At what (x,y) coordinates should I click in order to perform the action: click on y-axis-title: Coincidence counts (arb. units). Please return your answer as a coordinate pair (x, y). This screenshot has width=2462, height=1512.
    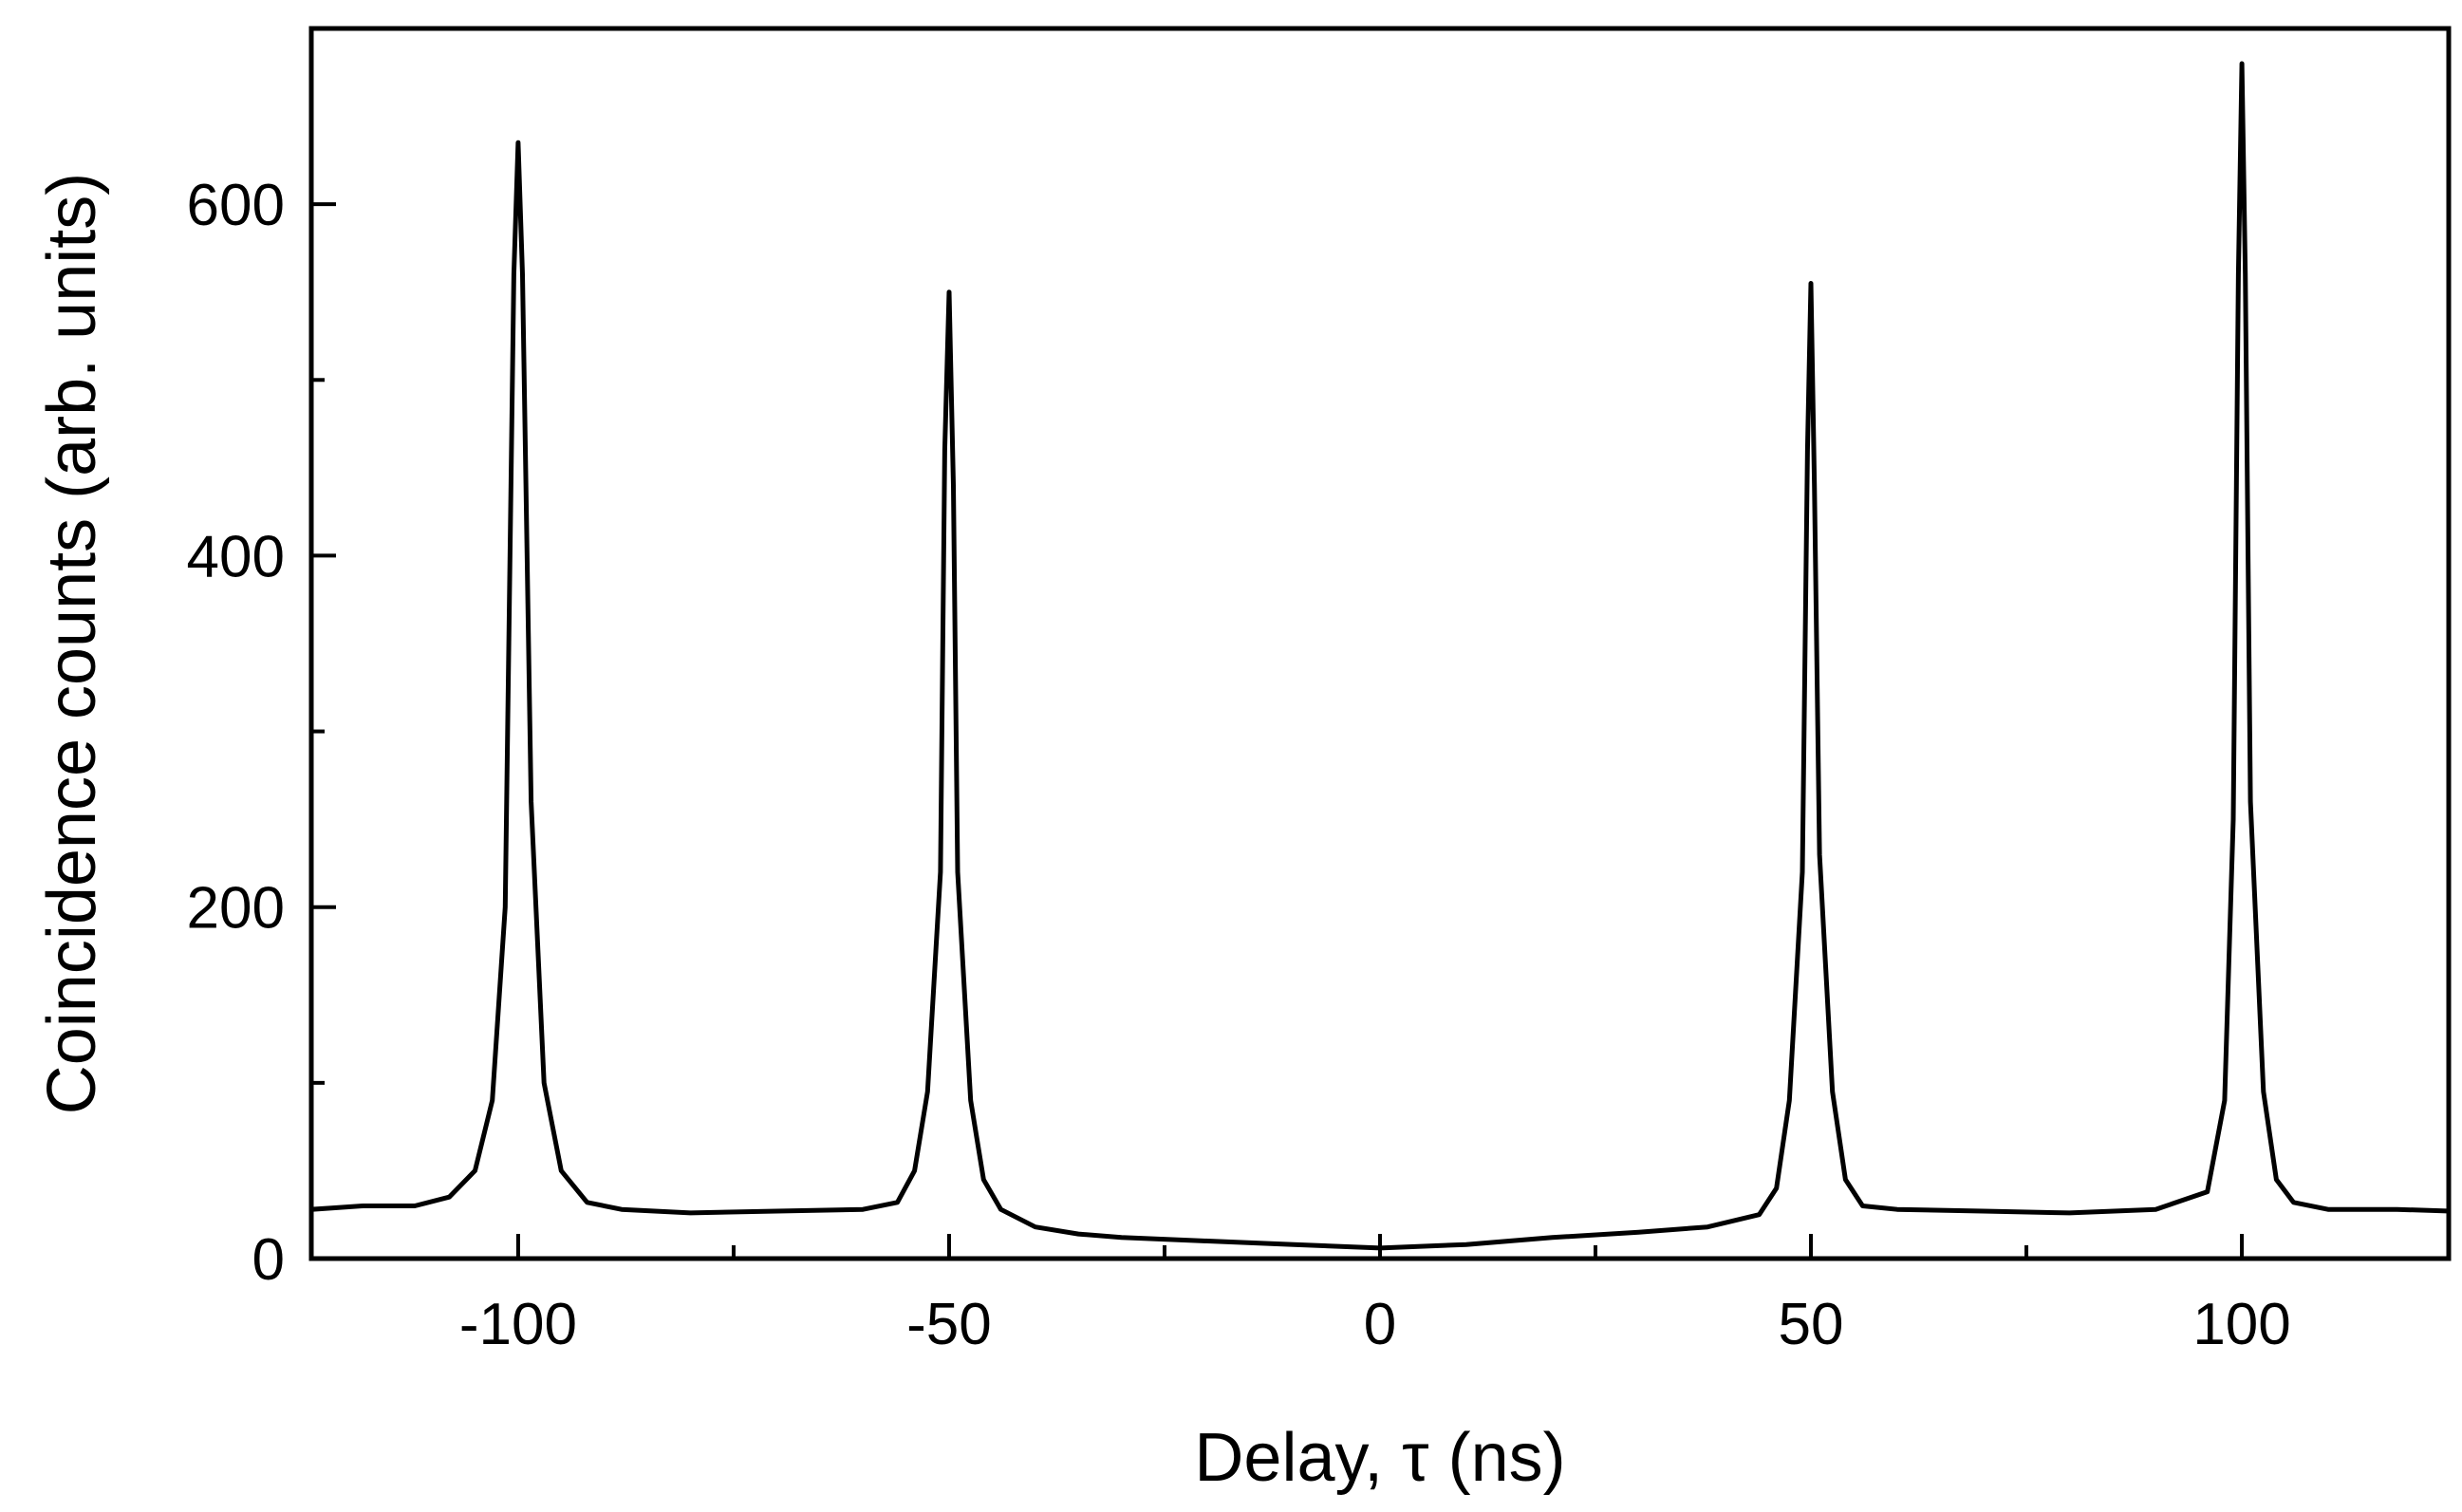
    Looking at the image, I should click on (72, 644).